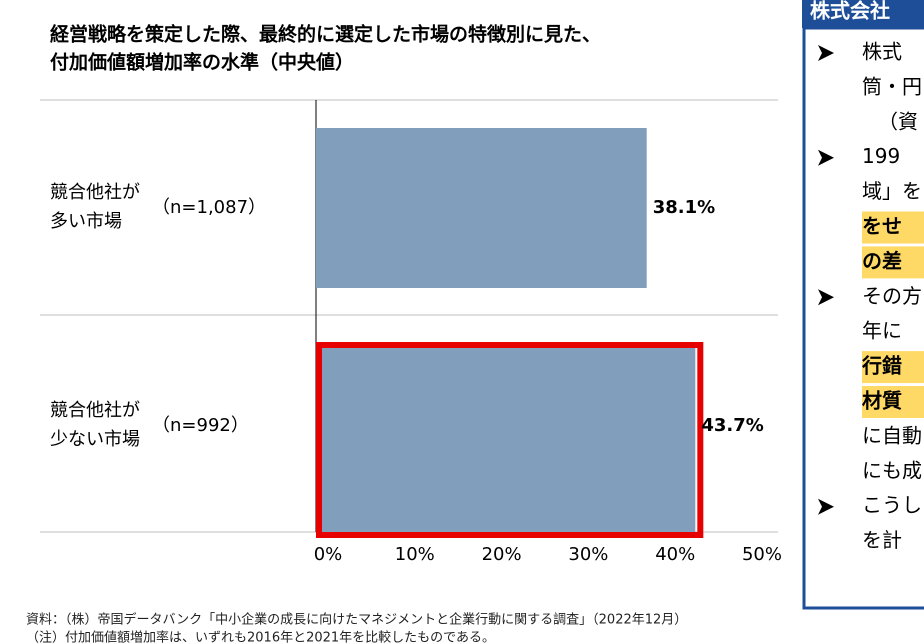 The image size is (924, 644). I want to click on panel-border, so click(863, 318).